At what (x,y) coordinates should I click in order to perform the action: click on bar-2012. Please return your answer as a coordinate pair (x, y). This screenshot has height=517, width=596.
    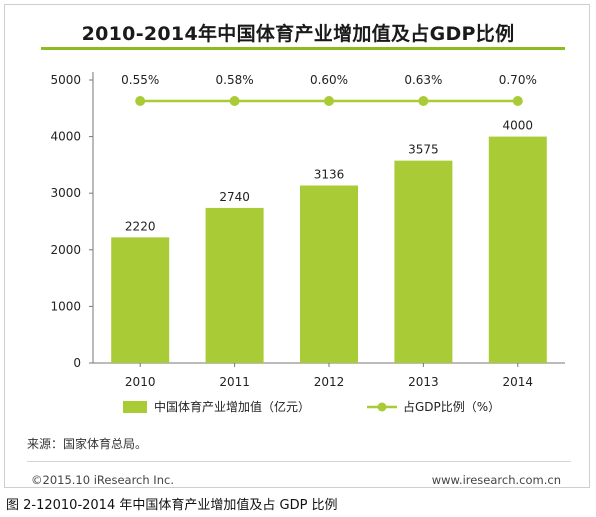
    Looking at the image, I should click on (329, 274).